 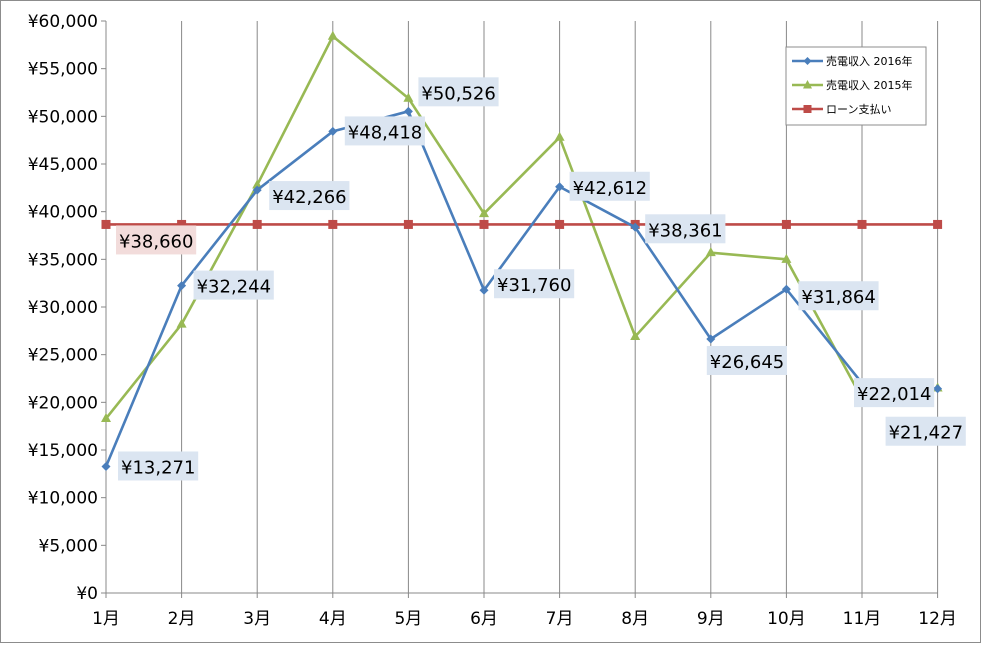 I want to click on data-label-bg-loan, so click(x=156, y=240).